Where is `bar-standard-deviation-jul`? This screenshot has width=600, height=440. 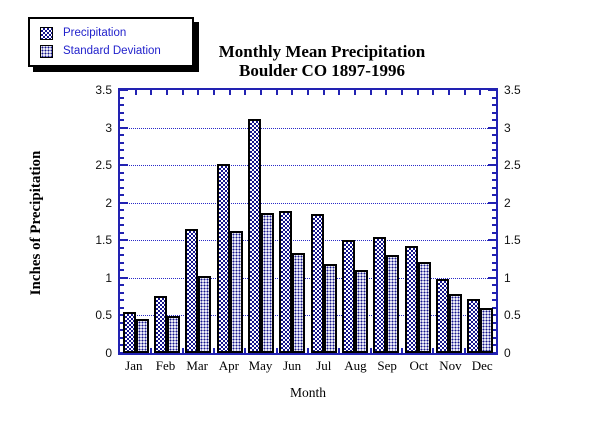
bar-standard-deviation-jul is located at coordinates (330, 308).